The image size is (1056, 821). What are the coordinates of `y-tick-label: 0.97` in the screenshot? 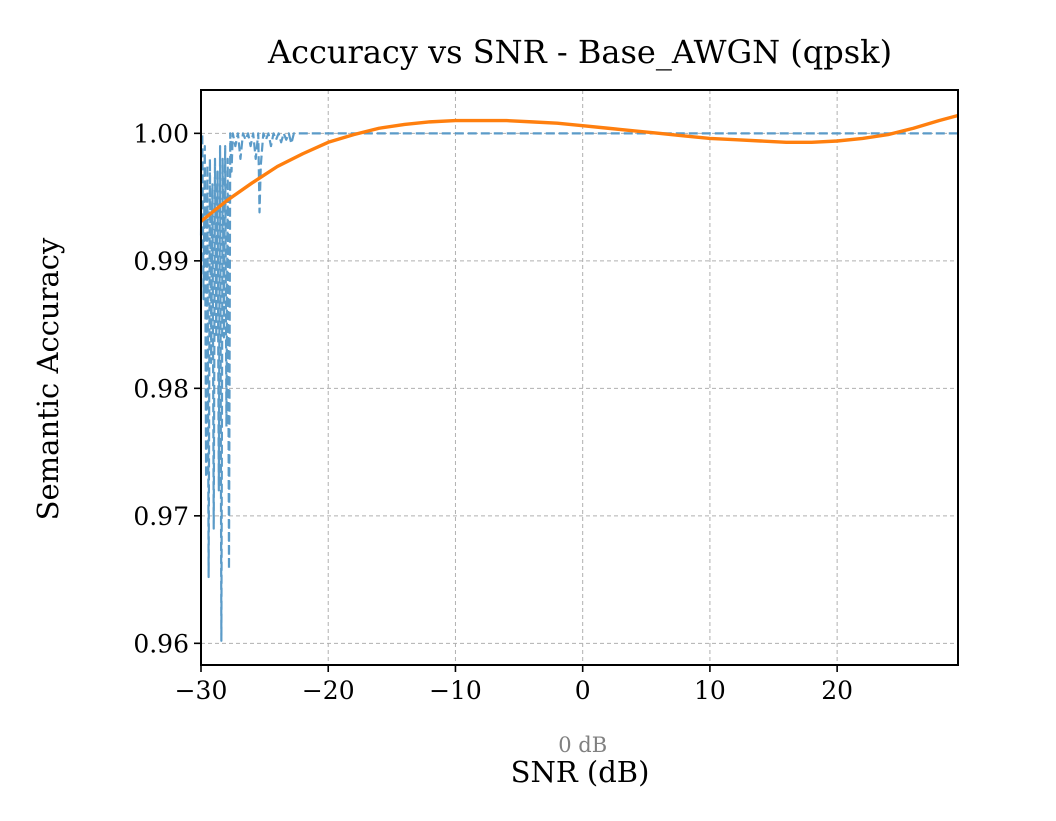 It's located at (161, 516).